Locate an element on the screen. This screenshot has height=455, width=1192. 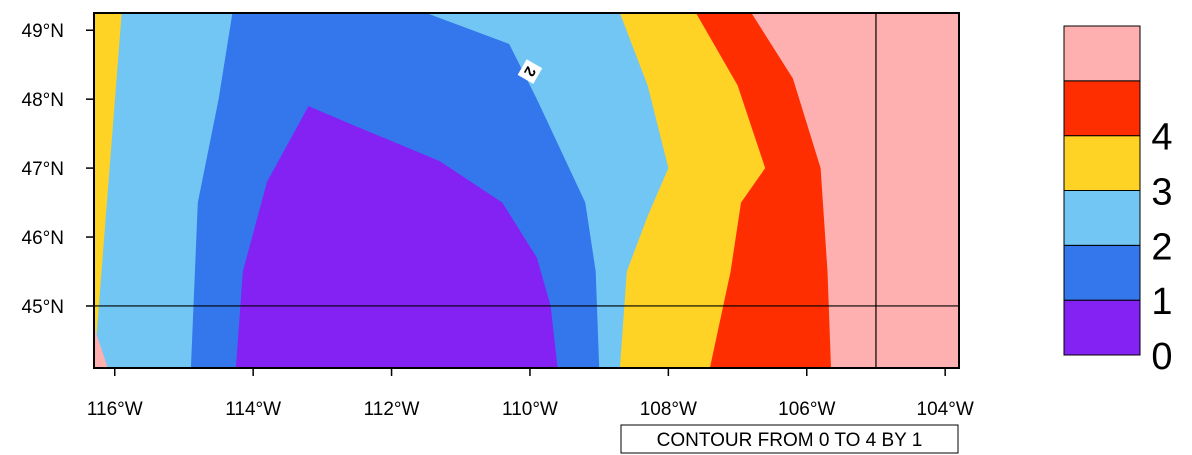
y-tick-label: 49°N is located at coordinates (43, 31).